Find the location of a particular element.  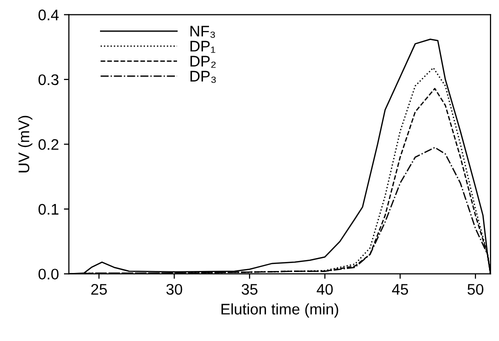

legend-label: DP₁ is located at coordinates (203, 46).